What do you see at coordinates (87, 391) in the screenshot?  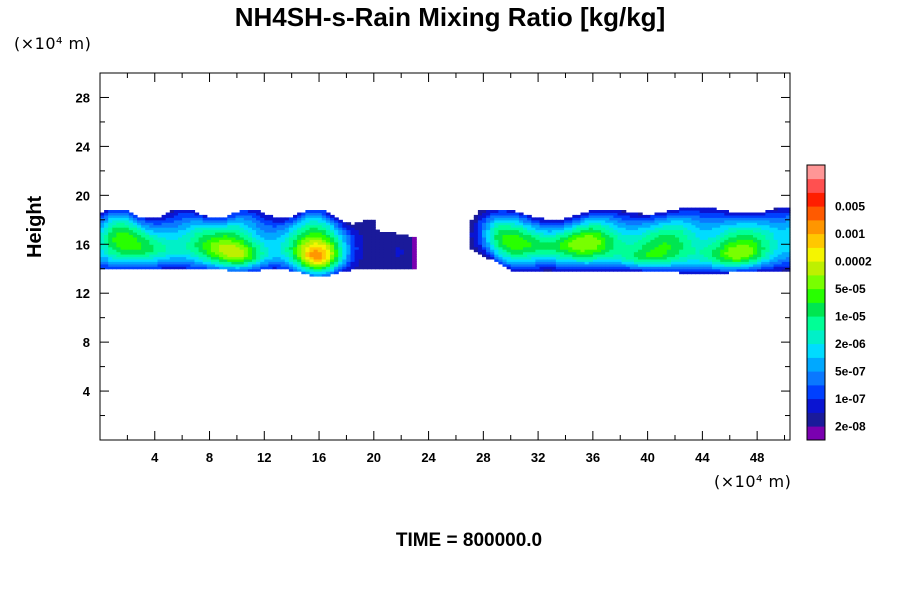 I see `y-tick-label: 4` at bounding box center [87, 391].